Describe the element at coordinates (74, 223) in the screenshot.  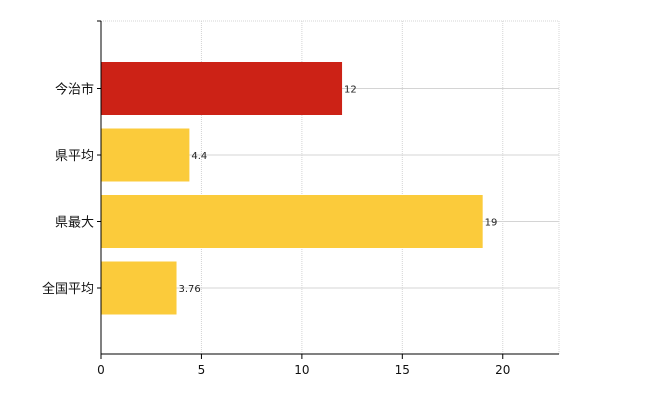
I see `category-label: 県最大` at that location.